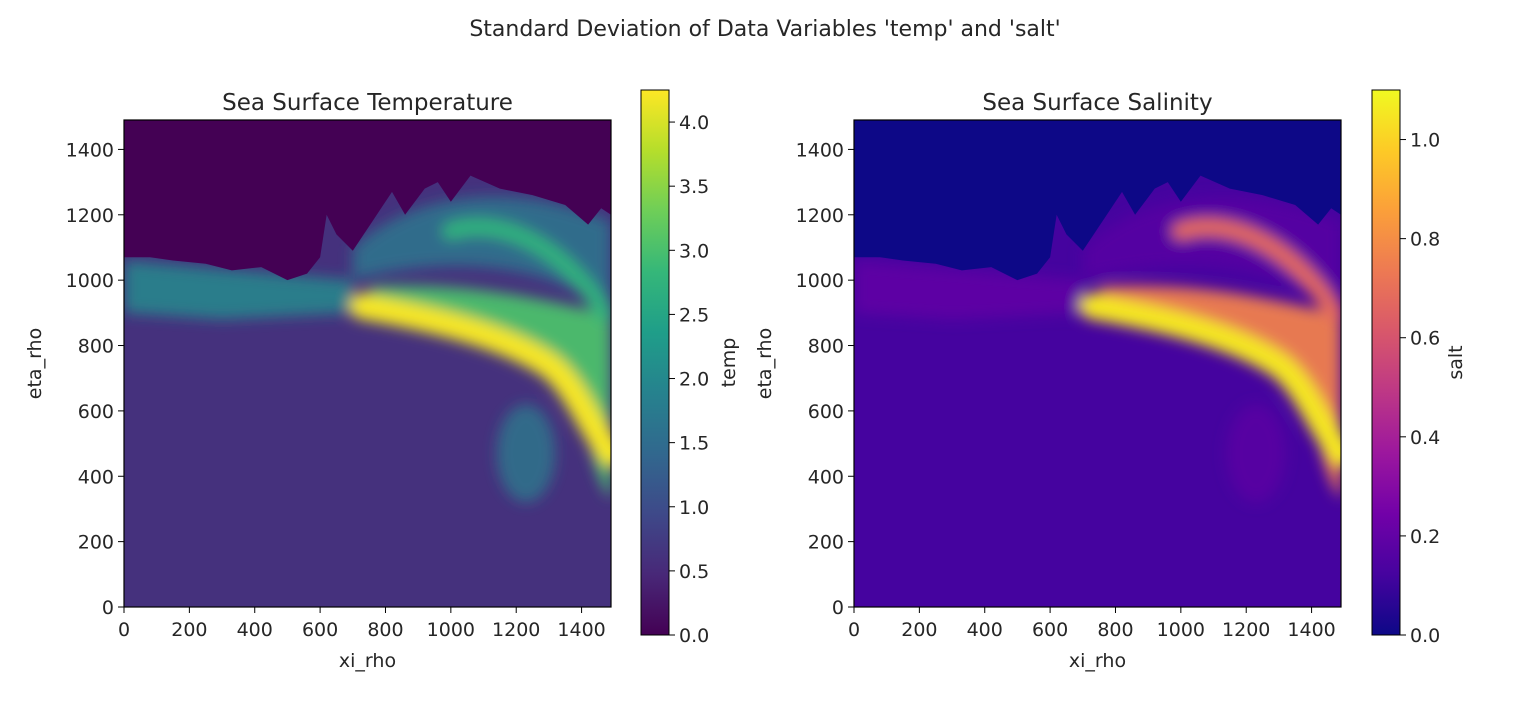  What do you see at coordinates (1425, 537) in the screenshot?
I see `colorbar-tick-label: 0.2` at bounding box center [1425, 537].